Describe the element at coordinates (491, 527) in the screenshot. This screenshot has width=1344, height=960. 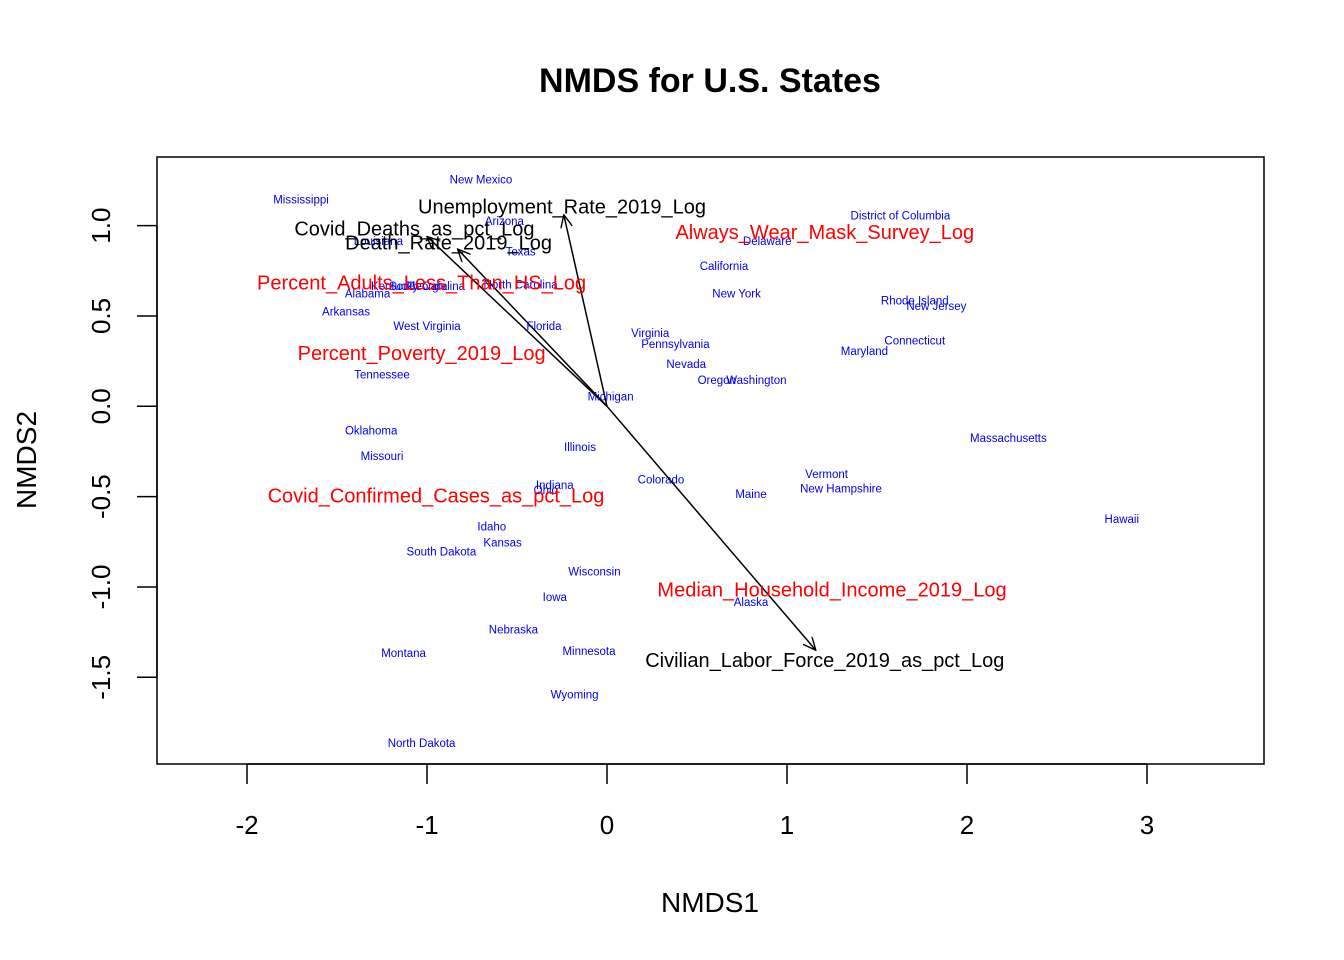
I see `state-idaho: Idaho` at that location.